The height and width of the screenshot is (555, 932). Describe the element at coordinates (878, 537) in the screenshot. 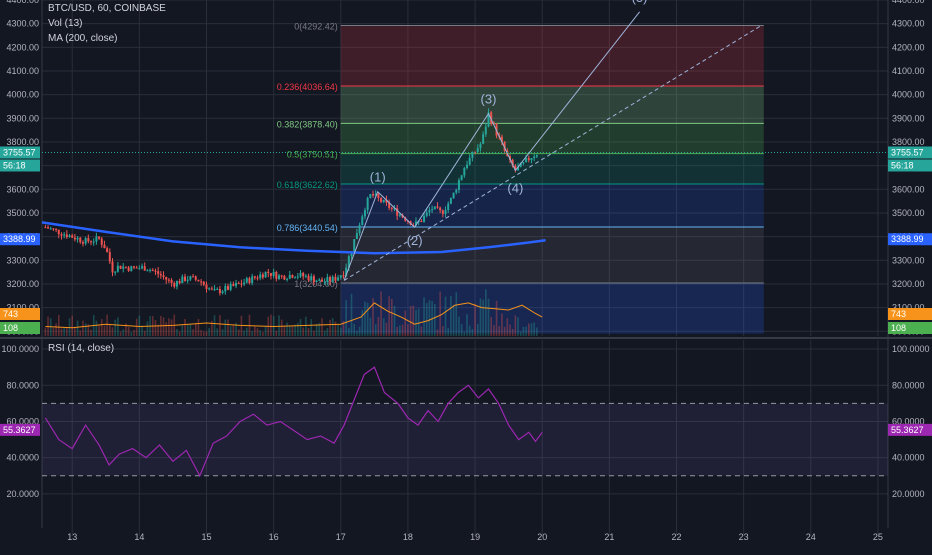

I see `time-axis-label: 25` at that location.